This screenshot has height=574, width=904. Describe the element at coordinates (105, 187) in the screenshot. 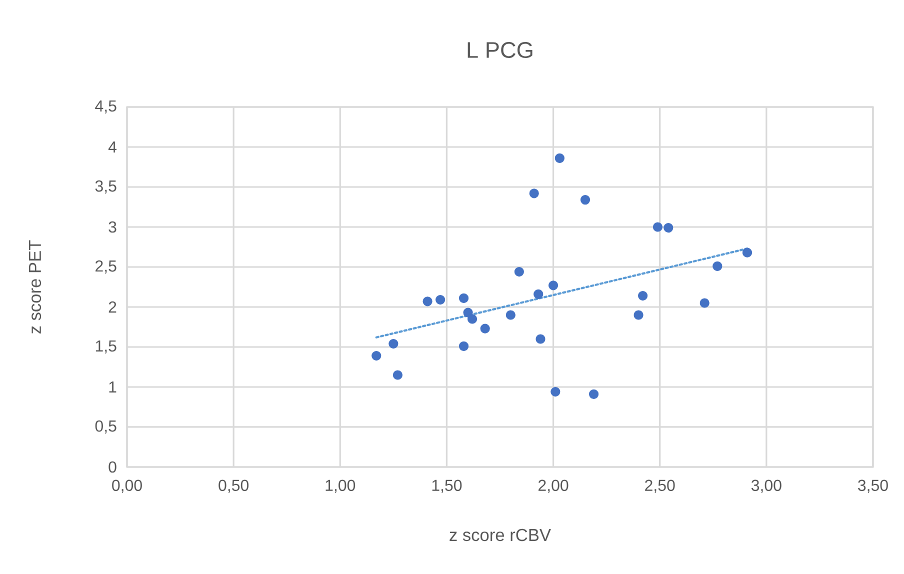

I see `y-tick-label: 3,5` at that location.